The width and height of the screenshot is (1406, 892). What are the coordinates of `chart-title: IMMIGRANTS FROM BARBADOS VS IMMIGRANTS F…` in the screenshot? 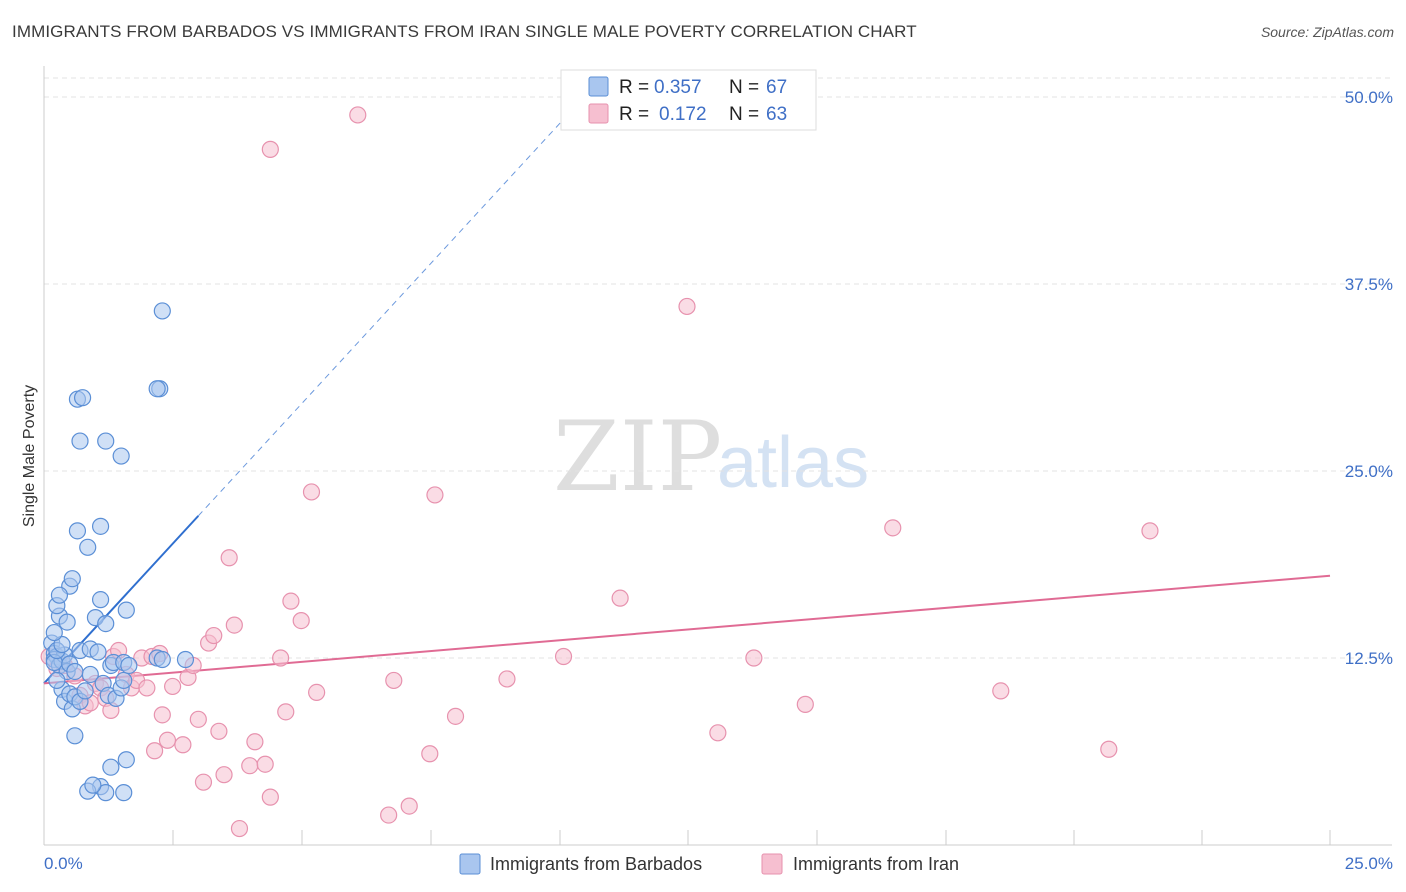 It's located at (464, 31).